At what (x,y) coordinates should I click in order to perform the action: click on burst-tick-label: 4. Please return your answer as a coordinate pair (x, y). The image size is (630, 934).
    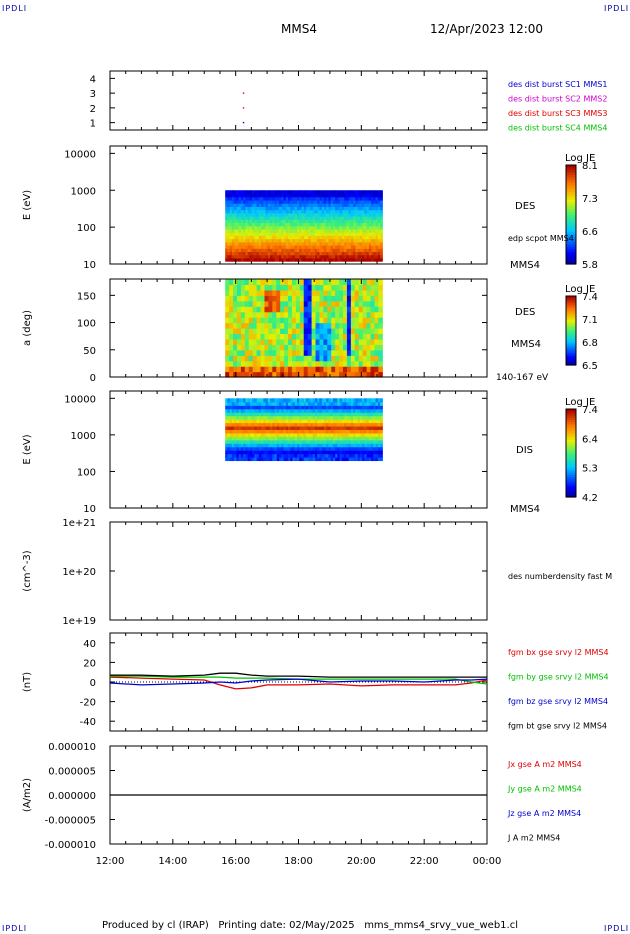
    Looking at the image, I should click on (93, 79).